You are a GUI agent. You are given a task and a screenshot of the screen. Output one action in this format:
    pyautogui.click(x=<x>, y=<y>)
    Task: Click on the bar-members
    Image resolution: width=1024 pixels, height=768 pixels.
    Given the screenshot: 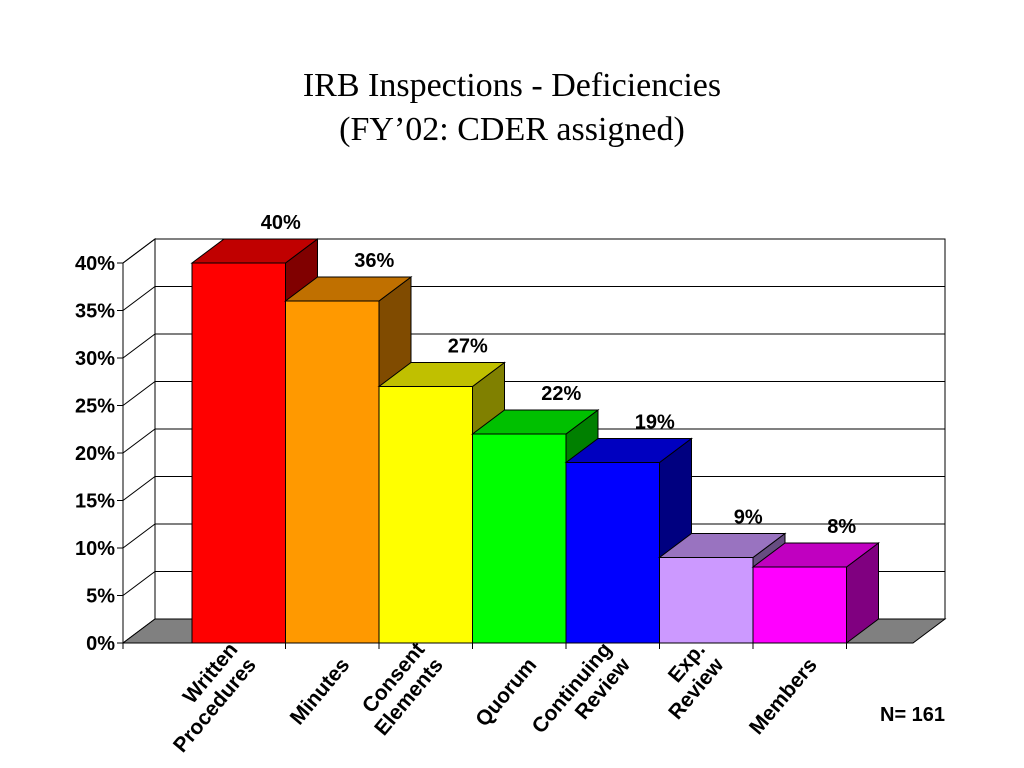 What is the action you would take?
    pyautogui.click(x=815, y=593)
    